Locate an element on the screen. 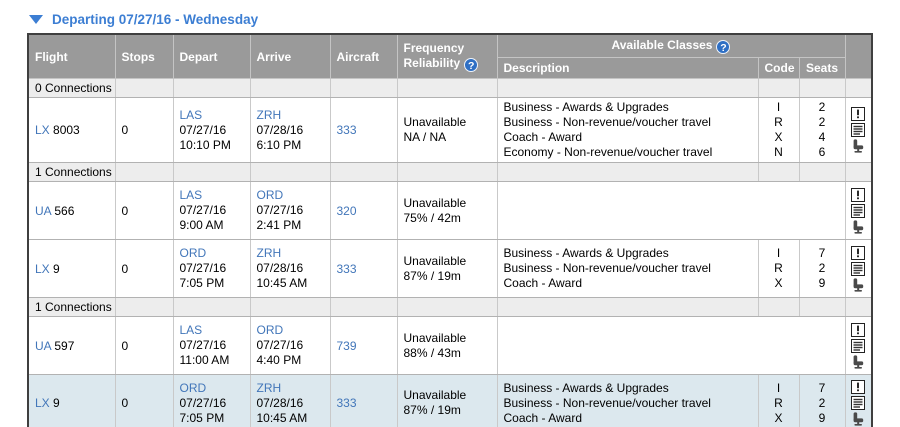 This screenshot has height=427, width=900. depart-cell: ORD 07/27/16 7:05 PM is located at coordinates (211, 400).